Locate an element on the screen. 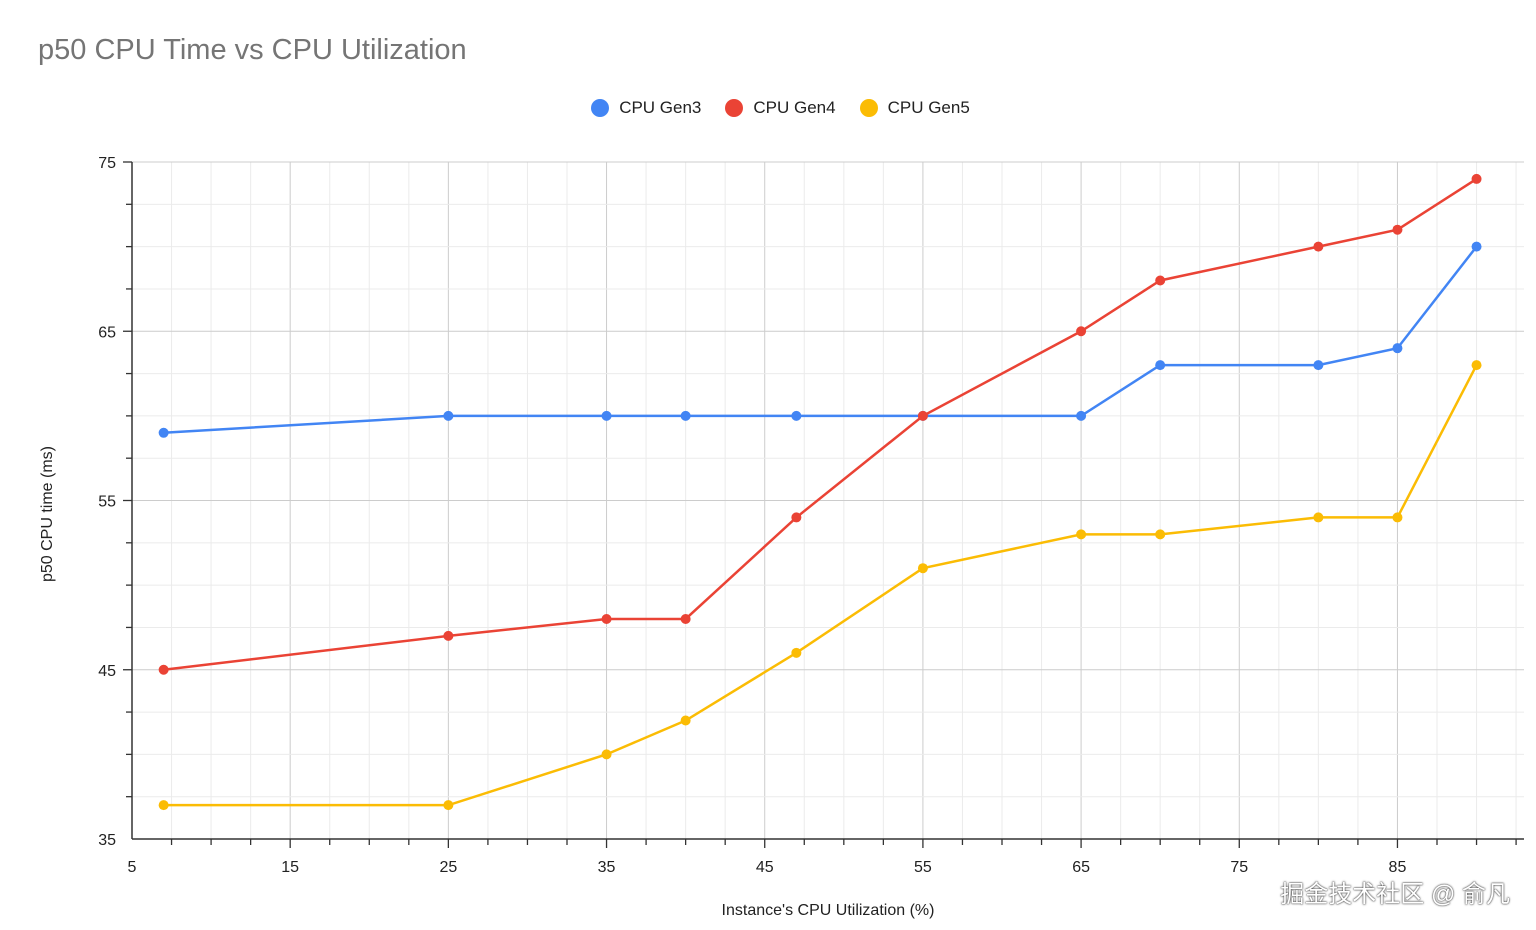 Image resolution: width=1536 pixels, height=930 pixels. legend: CPU Gen3 CPU Gen4 CPU Gen5 is located at coordinates (768, 108).